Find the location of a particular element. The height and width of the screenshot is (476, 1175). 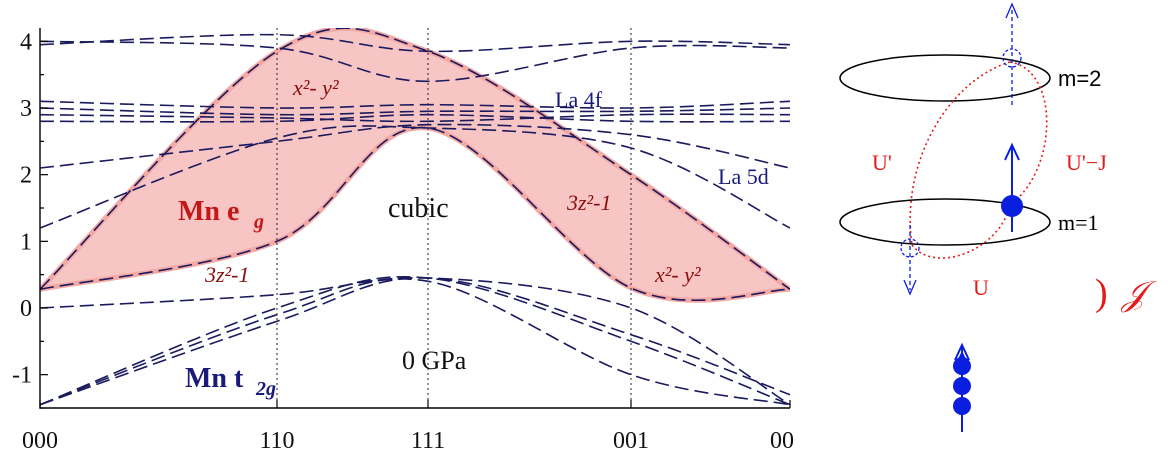

u-loop is located at coordinates (961, 231).